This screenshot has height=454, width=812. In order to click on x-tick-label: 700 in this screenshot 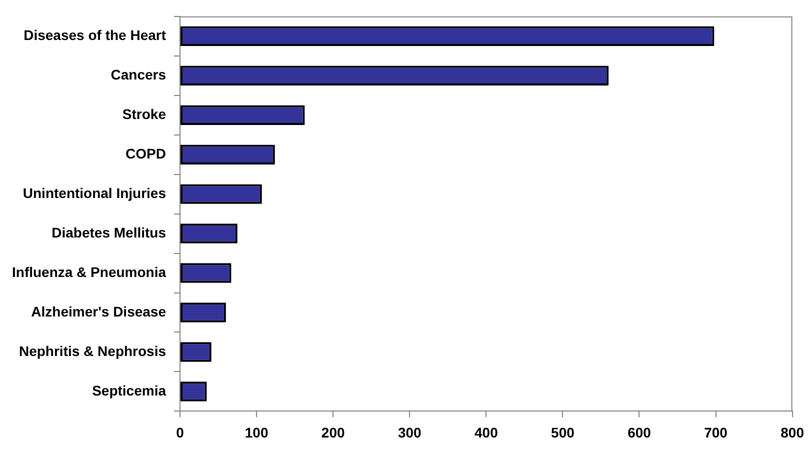, I will do `click(716, 432)`.